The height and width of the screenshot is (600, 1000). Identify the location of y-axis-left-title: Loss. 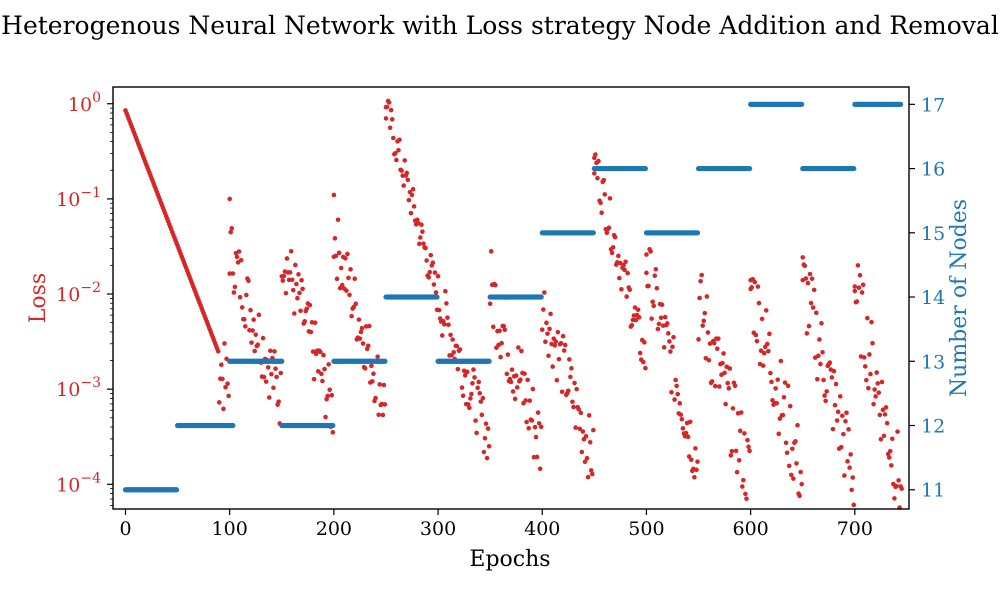
(38, 298).